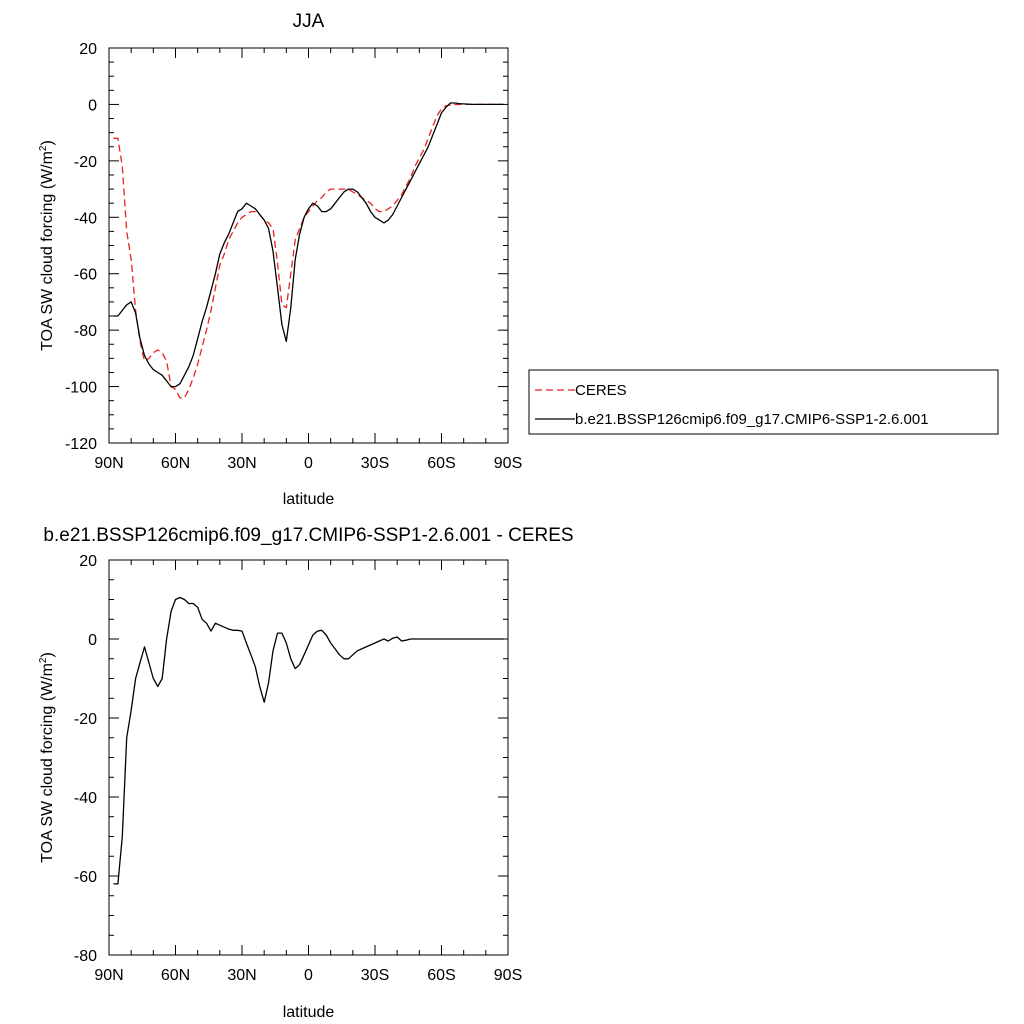 This screenshot has height=1024, width=1024. Describe the element at coordinates (601, 390) in the screenshot. I see `legend-label: CERES` at that location.